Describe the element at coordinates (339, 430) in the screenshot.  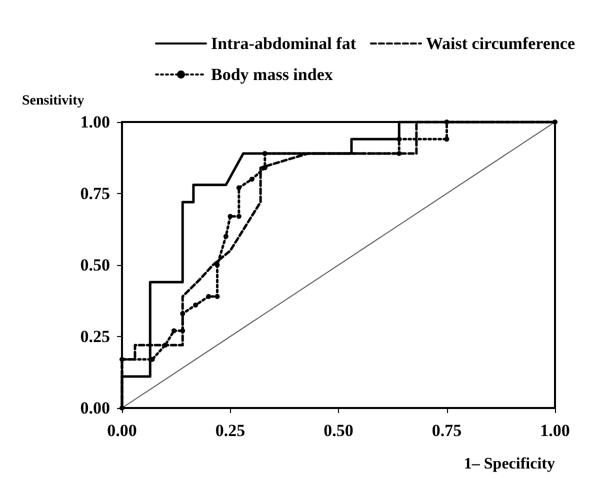
I see `x-tick-label: 0.50` at that location.